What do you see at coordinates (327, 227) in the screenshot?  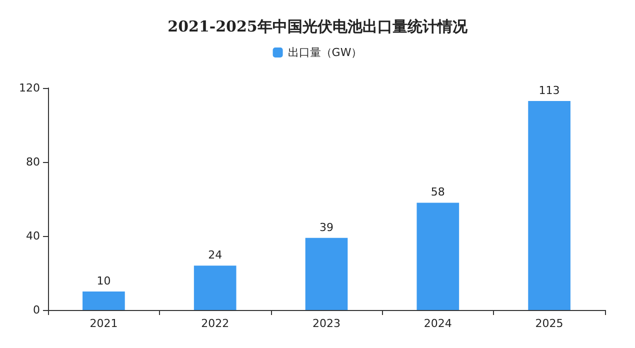 I see `data-label: 39` at bounding box center [327, 227].